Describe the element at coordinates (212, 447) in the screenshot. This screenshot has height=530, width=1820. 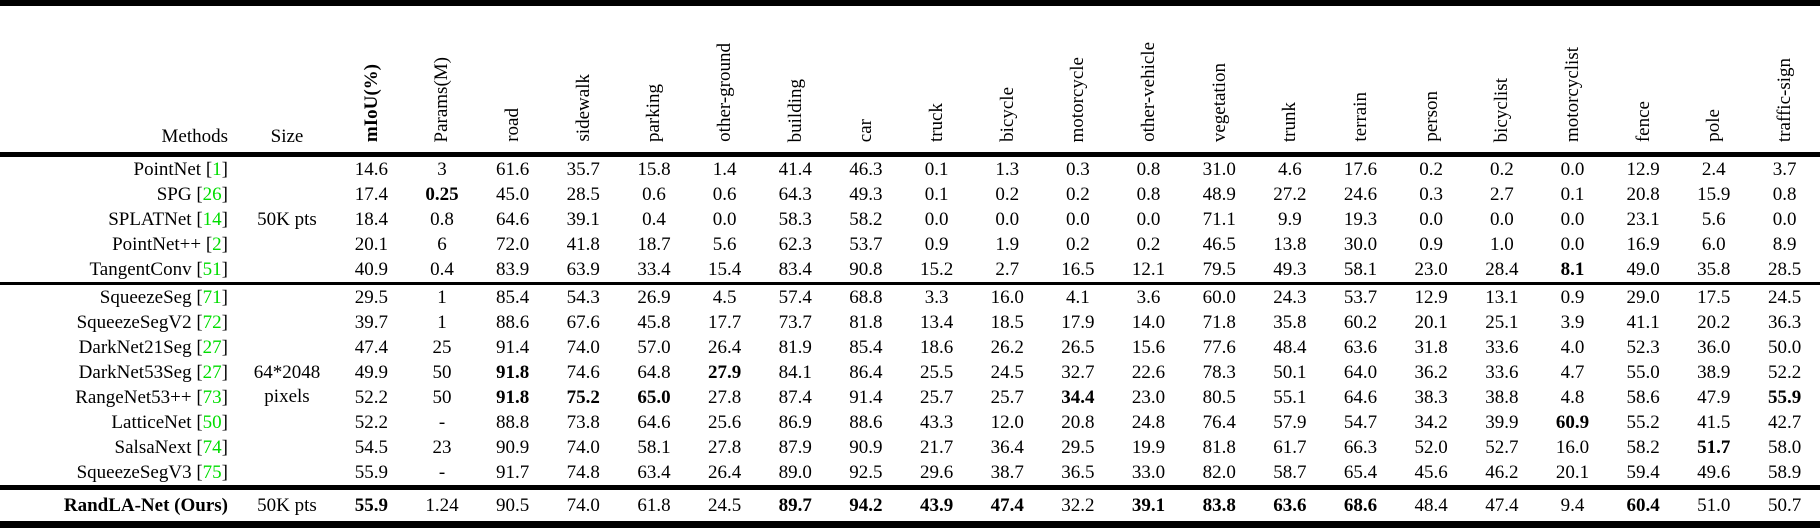
I see `citation-ref: 74` at that location.